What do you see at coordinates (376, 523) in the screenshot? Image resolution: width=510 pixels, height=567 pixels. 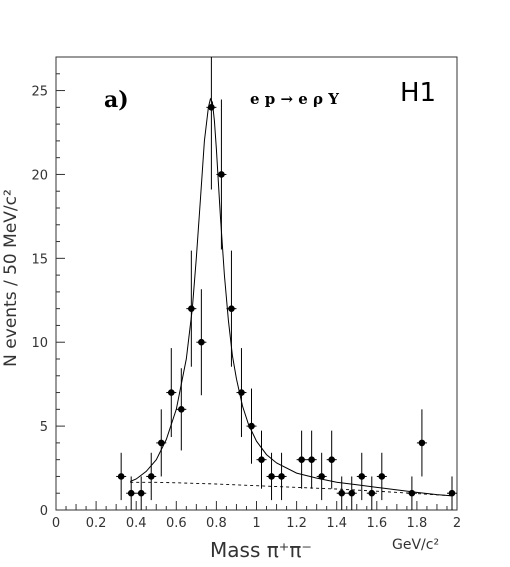 I see `x-tick-label: 1.6` at bounding box center [376, 523].